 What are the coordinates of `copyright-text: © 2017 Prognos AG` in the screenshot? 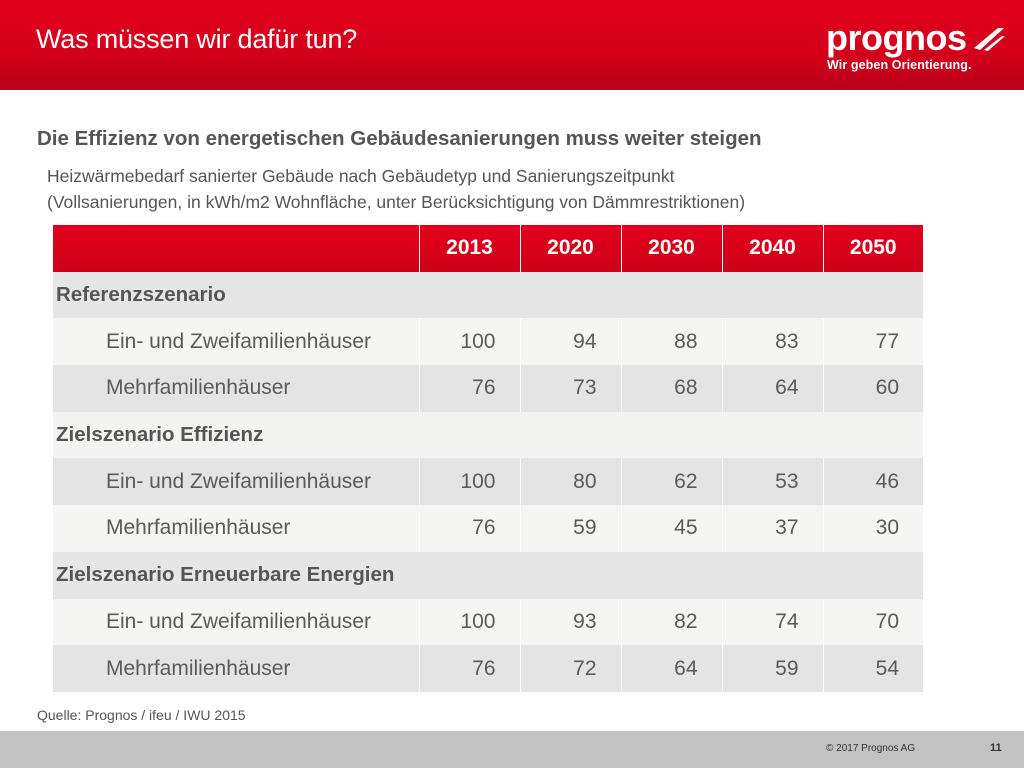 It's located at (871, 748).